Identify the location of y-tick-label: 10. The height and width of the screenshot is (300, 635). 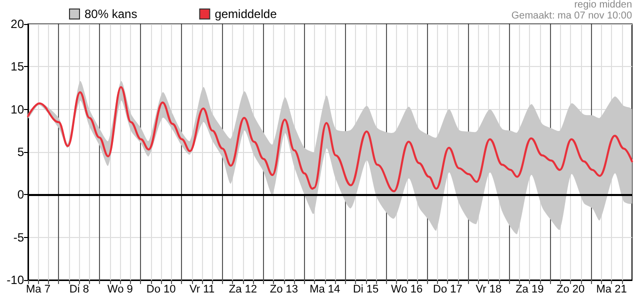
(17, 109).